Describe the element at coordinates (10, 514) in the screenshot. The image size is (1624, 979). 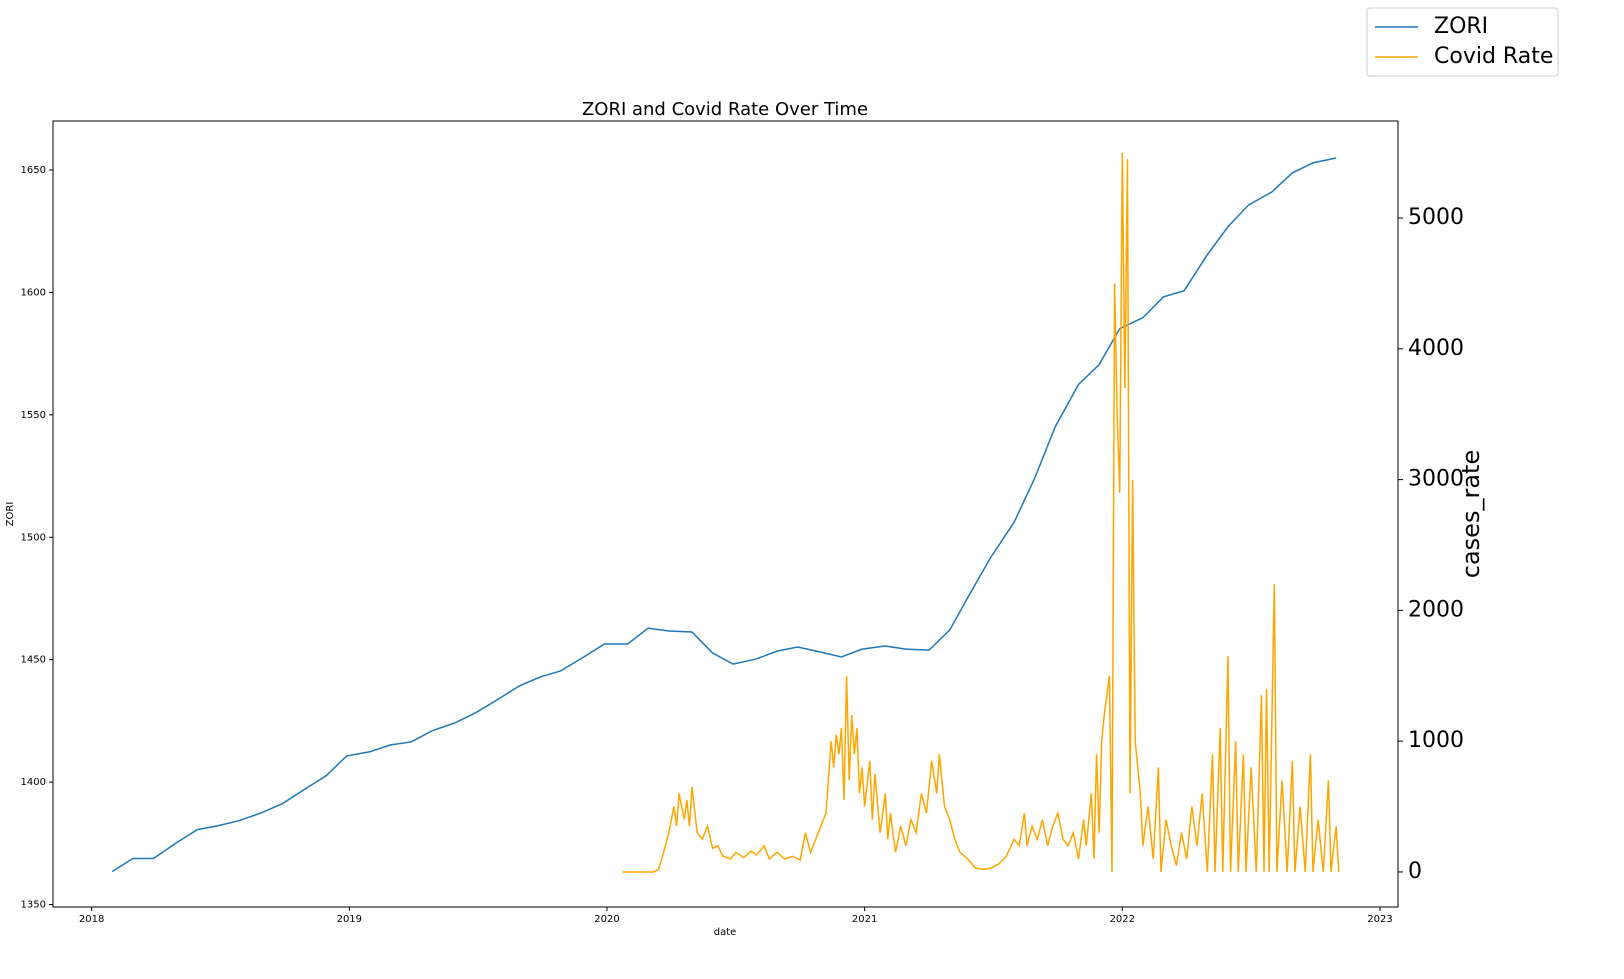
I see `y-axis-label: ZORI` at that location.